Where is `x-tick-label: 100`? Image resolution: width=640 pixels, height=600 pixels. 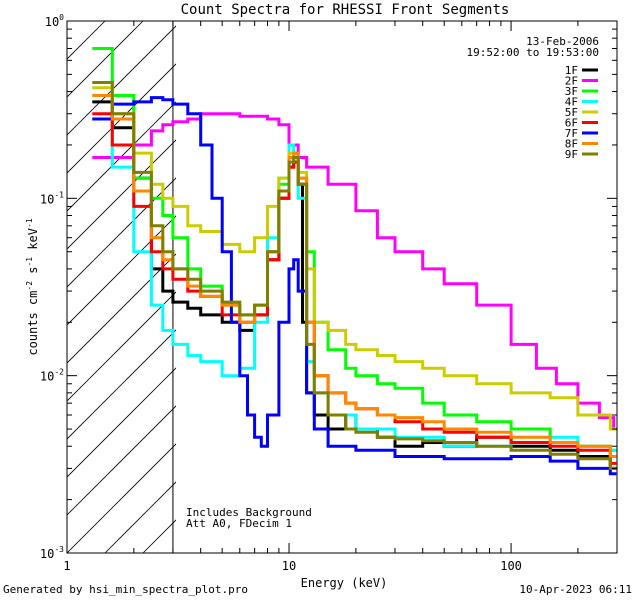 x-tick-label: 100 is located at coordinates (511, 566).